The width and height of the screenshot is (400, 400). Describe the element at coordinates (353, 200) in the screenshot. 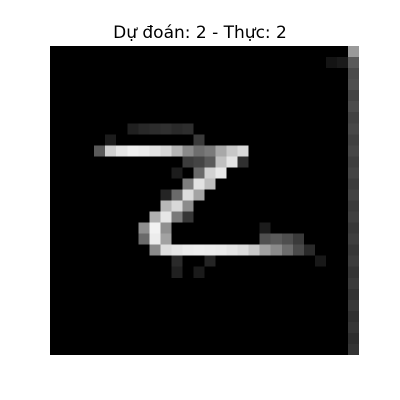

I see `edge-strip` at that location.